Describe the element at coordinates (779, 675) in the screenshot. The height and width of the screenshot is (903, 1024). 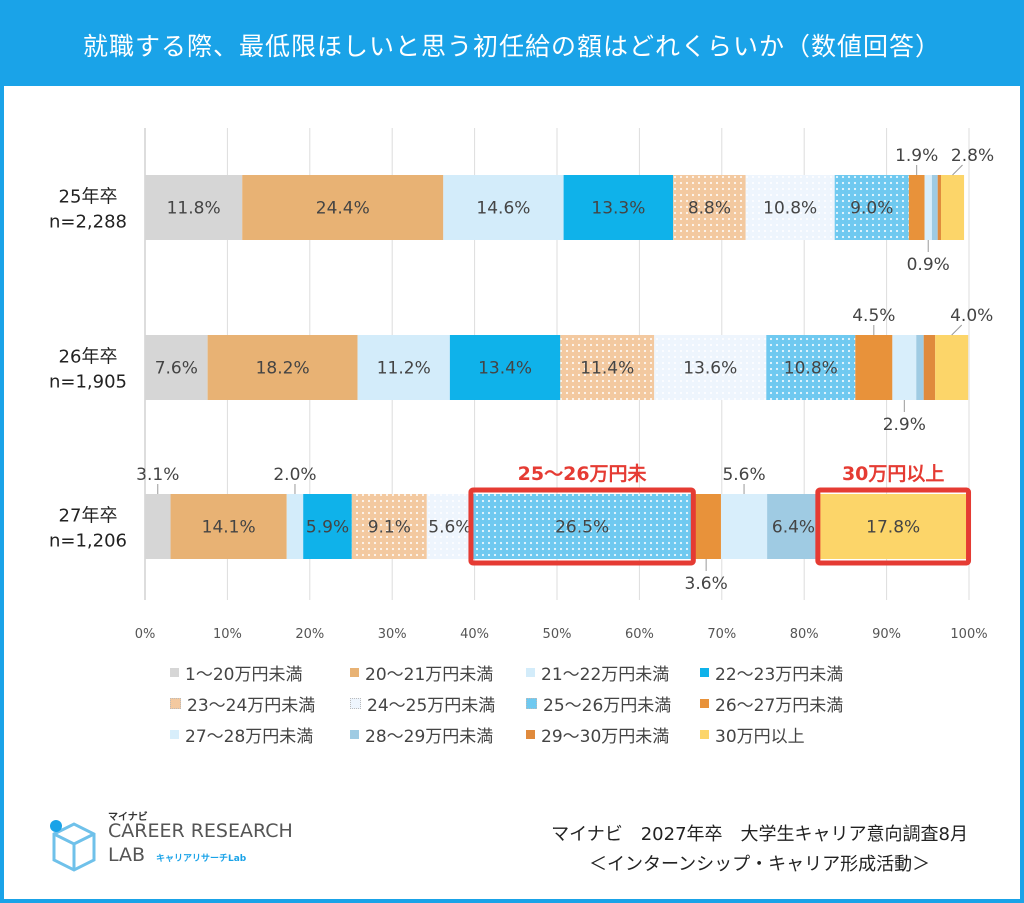
I see `legend-label: 22～23万円未満` at that location.